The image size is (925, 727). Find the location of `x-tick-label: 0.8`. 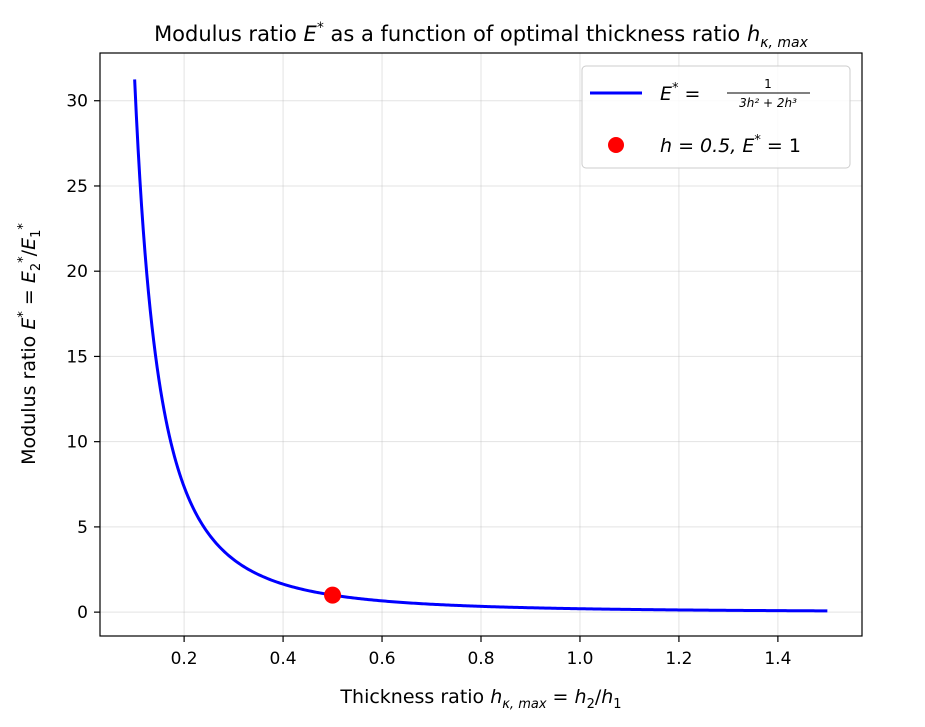

x-tick-label: 0.8 is located at coordinates (480, 659).